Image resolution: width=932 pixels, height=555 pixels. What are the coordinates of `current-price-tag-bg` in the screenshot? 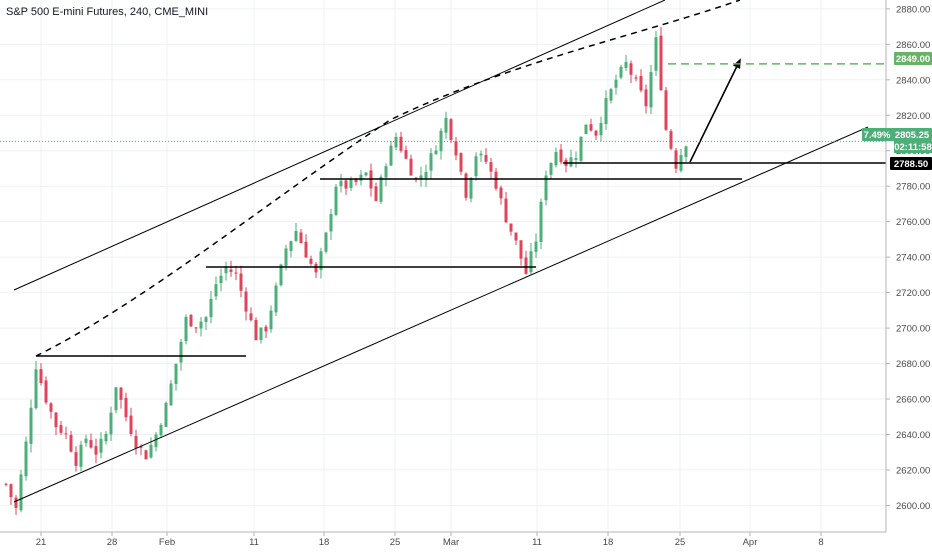 It's located at (897, 134).